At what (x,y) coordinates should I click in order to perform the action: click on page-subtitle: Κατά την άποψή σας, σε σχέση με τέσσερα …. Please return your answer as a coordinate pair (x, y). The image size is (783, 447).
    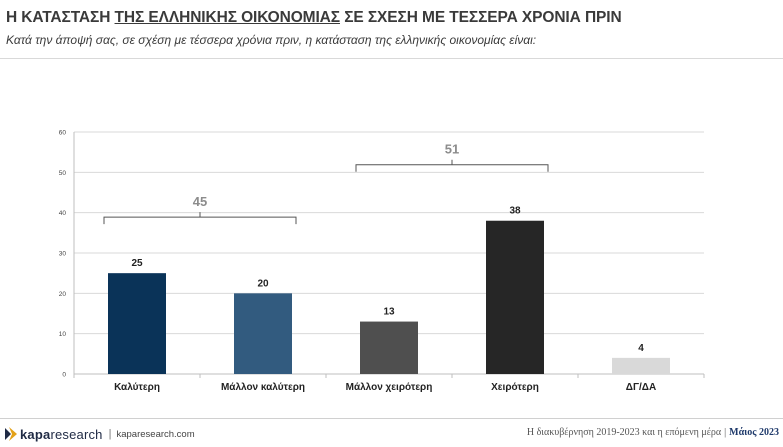
    Looking at the image, I should click on (271, 40).